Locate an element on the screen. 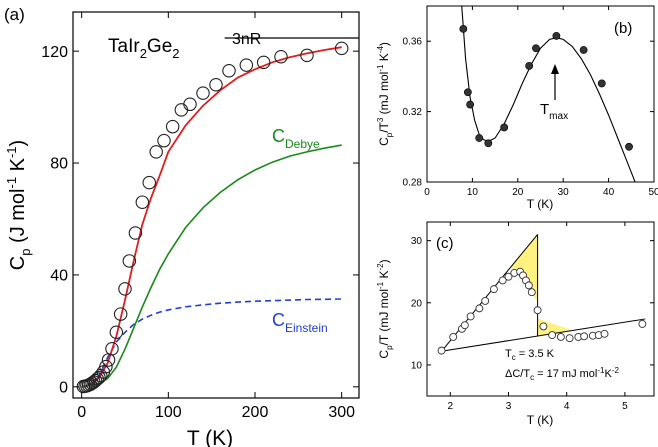 The height and width of the screenshot is (447, 658). panel-b-x-label: T (K) is located at coordinates (540, 204).